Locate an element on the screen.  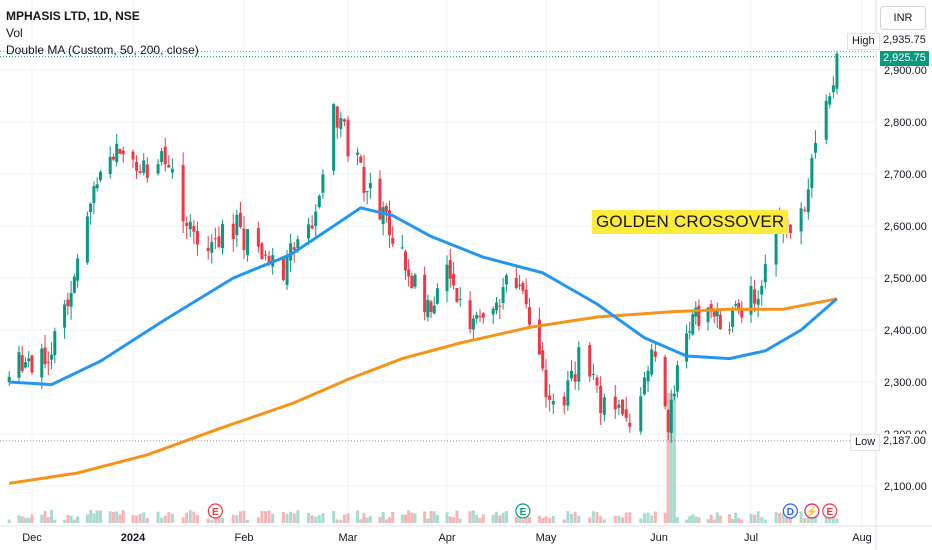
time-tick-label: Feb is located at coordinates (244, 538).